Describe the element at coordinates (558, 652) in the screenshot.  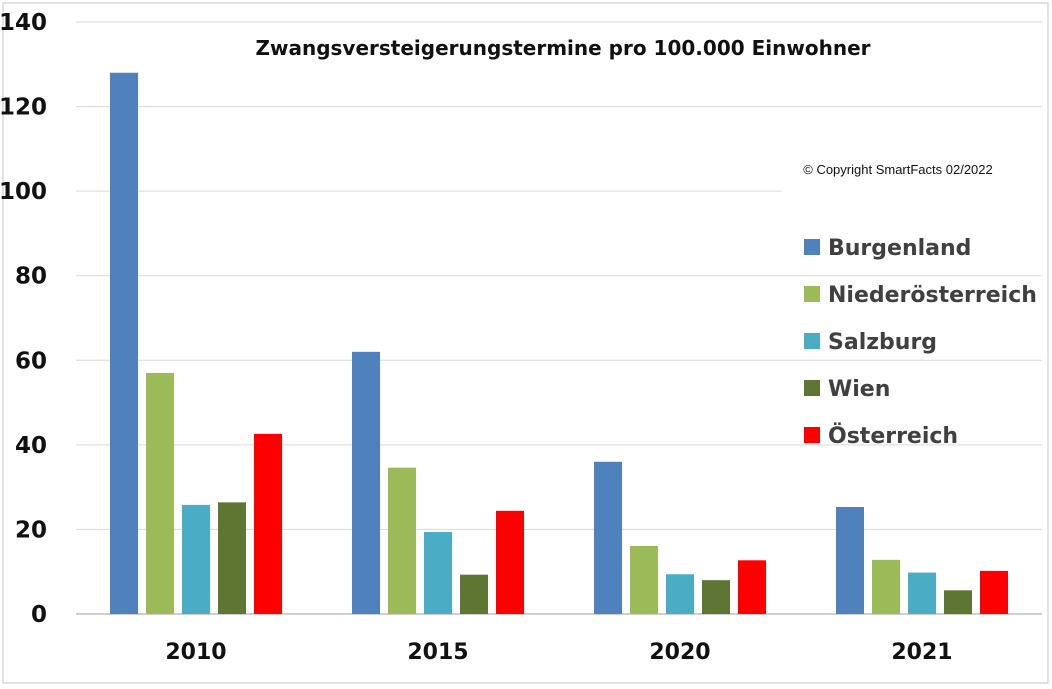
I see `x-axis-ticks: 2010 2015 2020 2021` at that location.